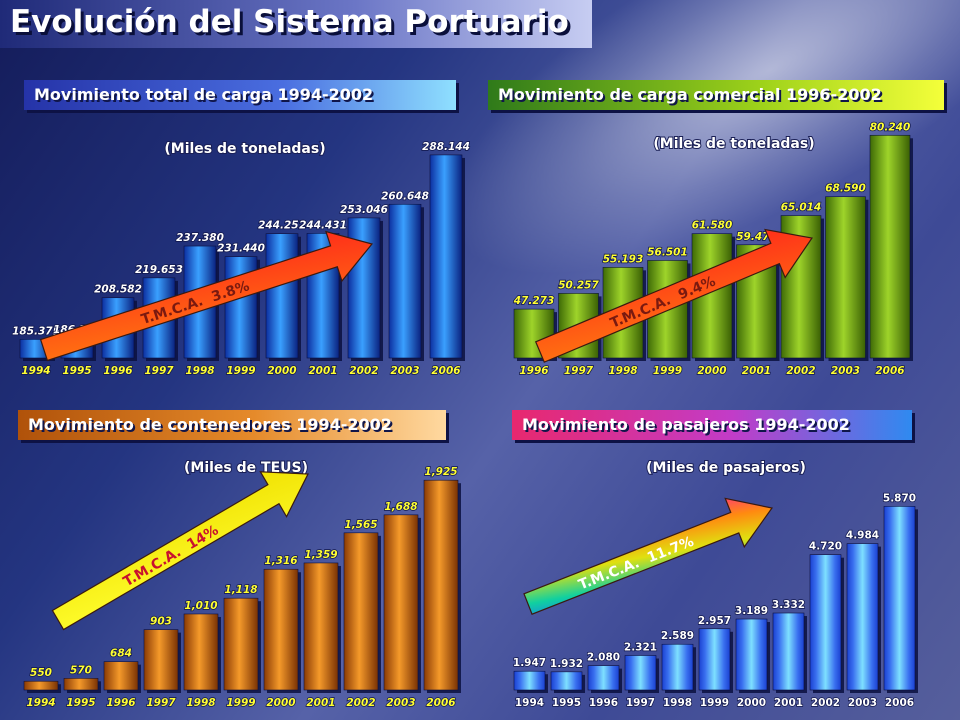 The image size is (960, 720). What do you see at coordinates (36, 331) in the screenshot?
I see `value-label-1994: 185.375` at bounding box center [36, 331].